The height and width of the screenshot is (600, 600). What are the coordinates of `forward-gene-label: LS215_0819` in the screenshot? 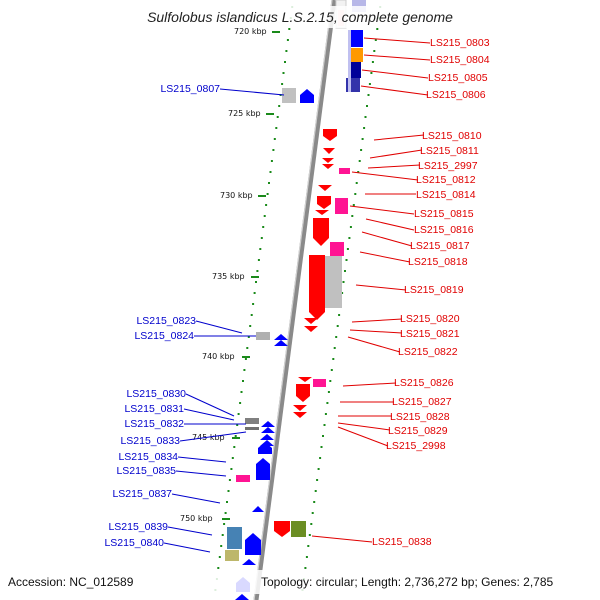 It's located at (434, 290).